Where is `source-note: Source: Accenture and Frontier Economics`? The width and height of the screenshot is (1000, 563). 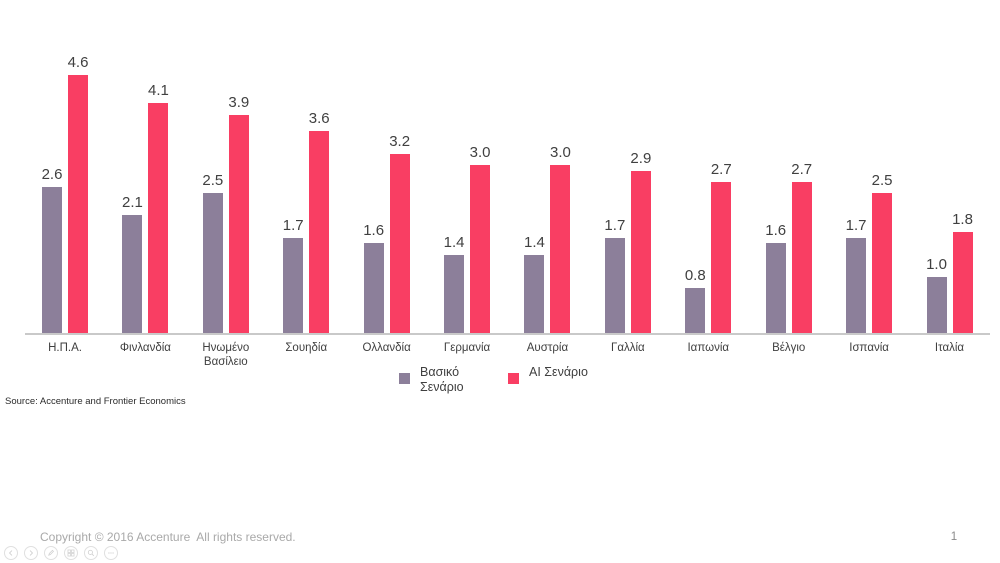 source-note: Source: Accenture and Frontier Economics is located at coordinates (95, 401).